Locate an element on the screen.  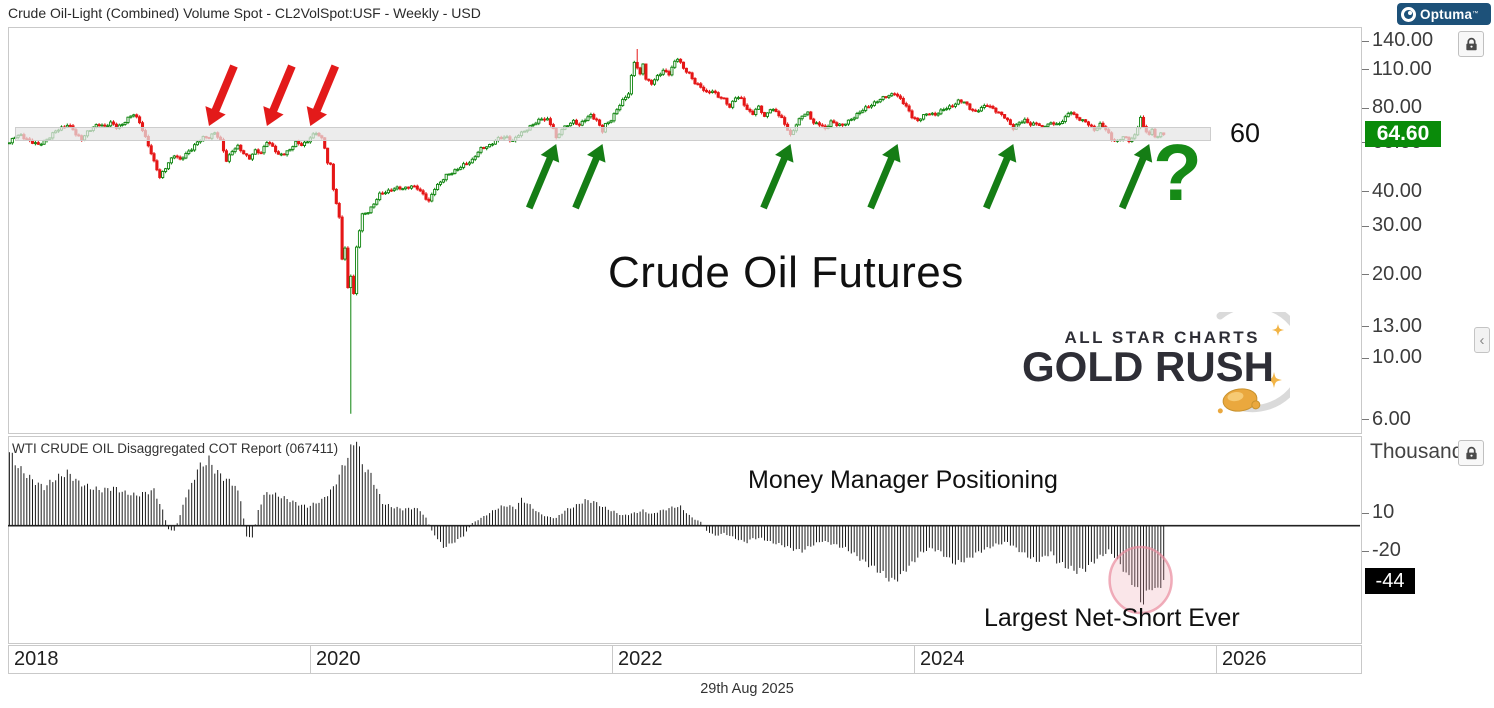
price-tick-label: 140.00 is located at coordinates (1403, 40).